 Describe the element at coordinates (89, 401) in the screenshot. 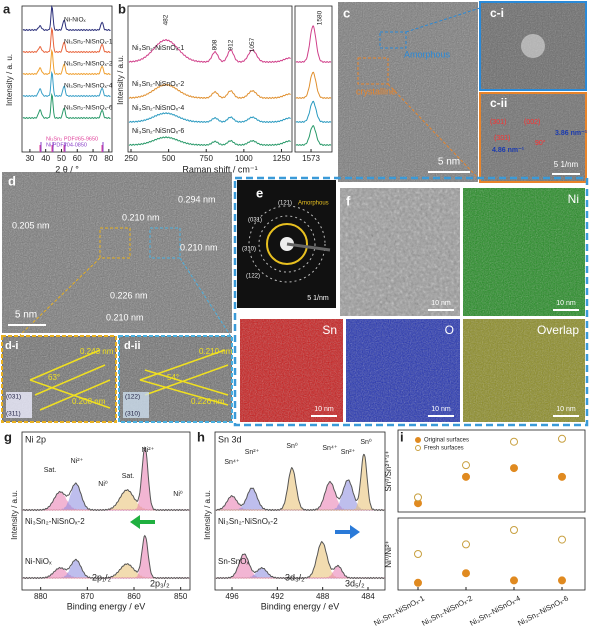

I see `annotation: 0.208 nm` at that location.